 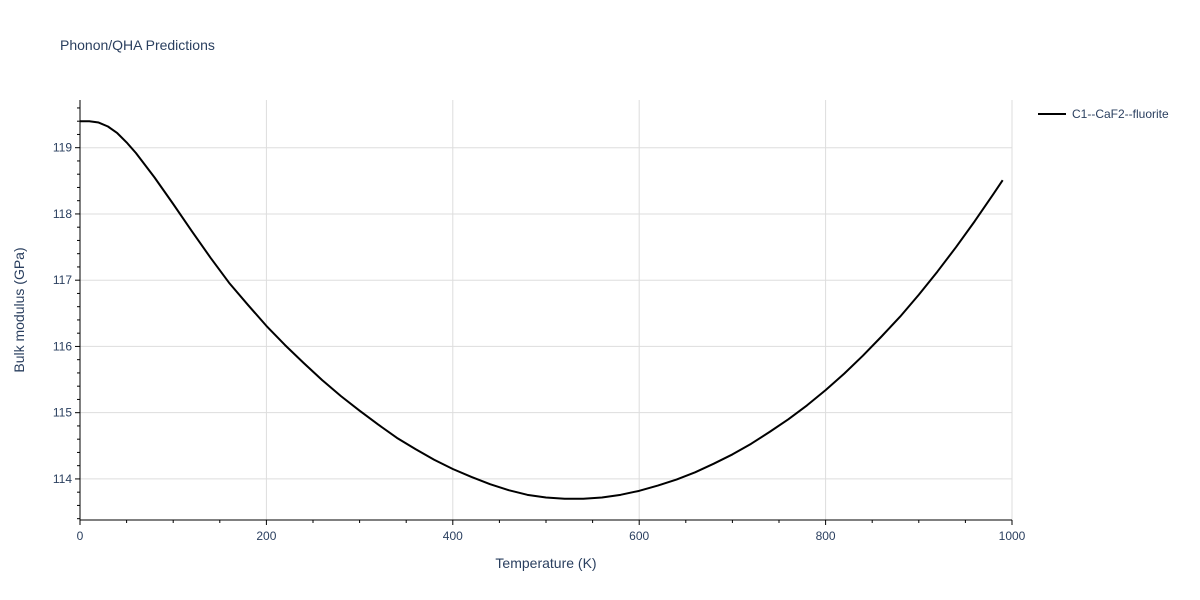 I want to click on x-tick-label: 400, so click(x=453, y=536).